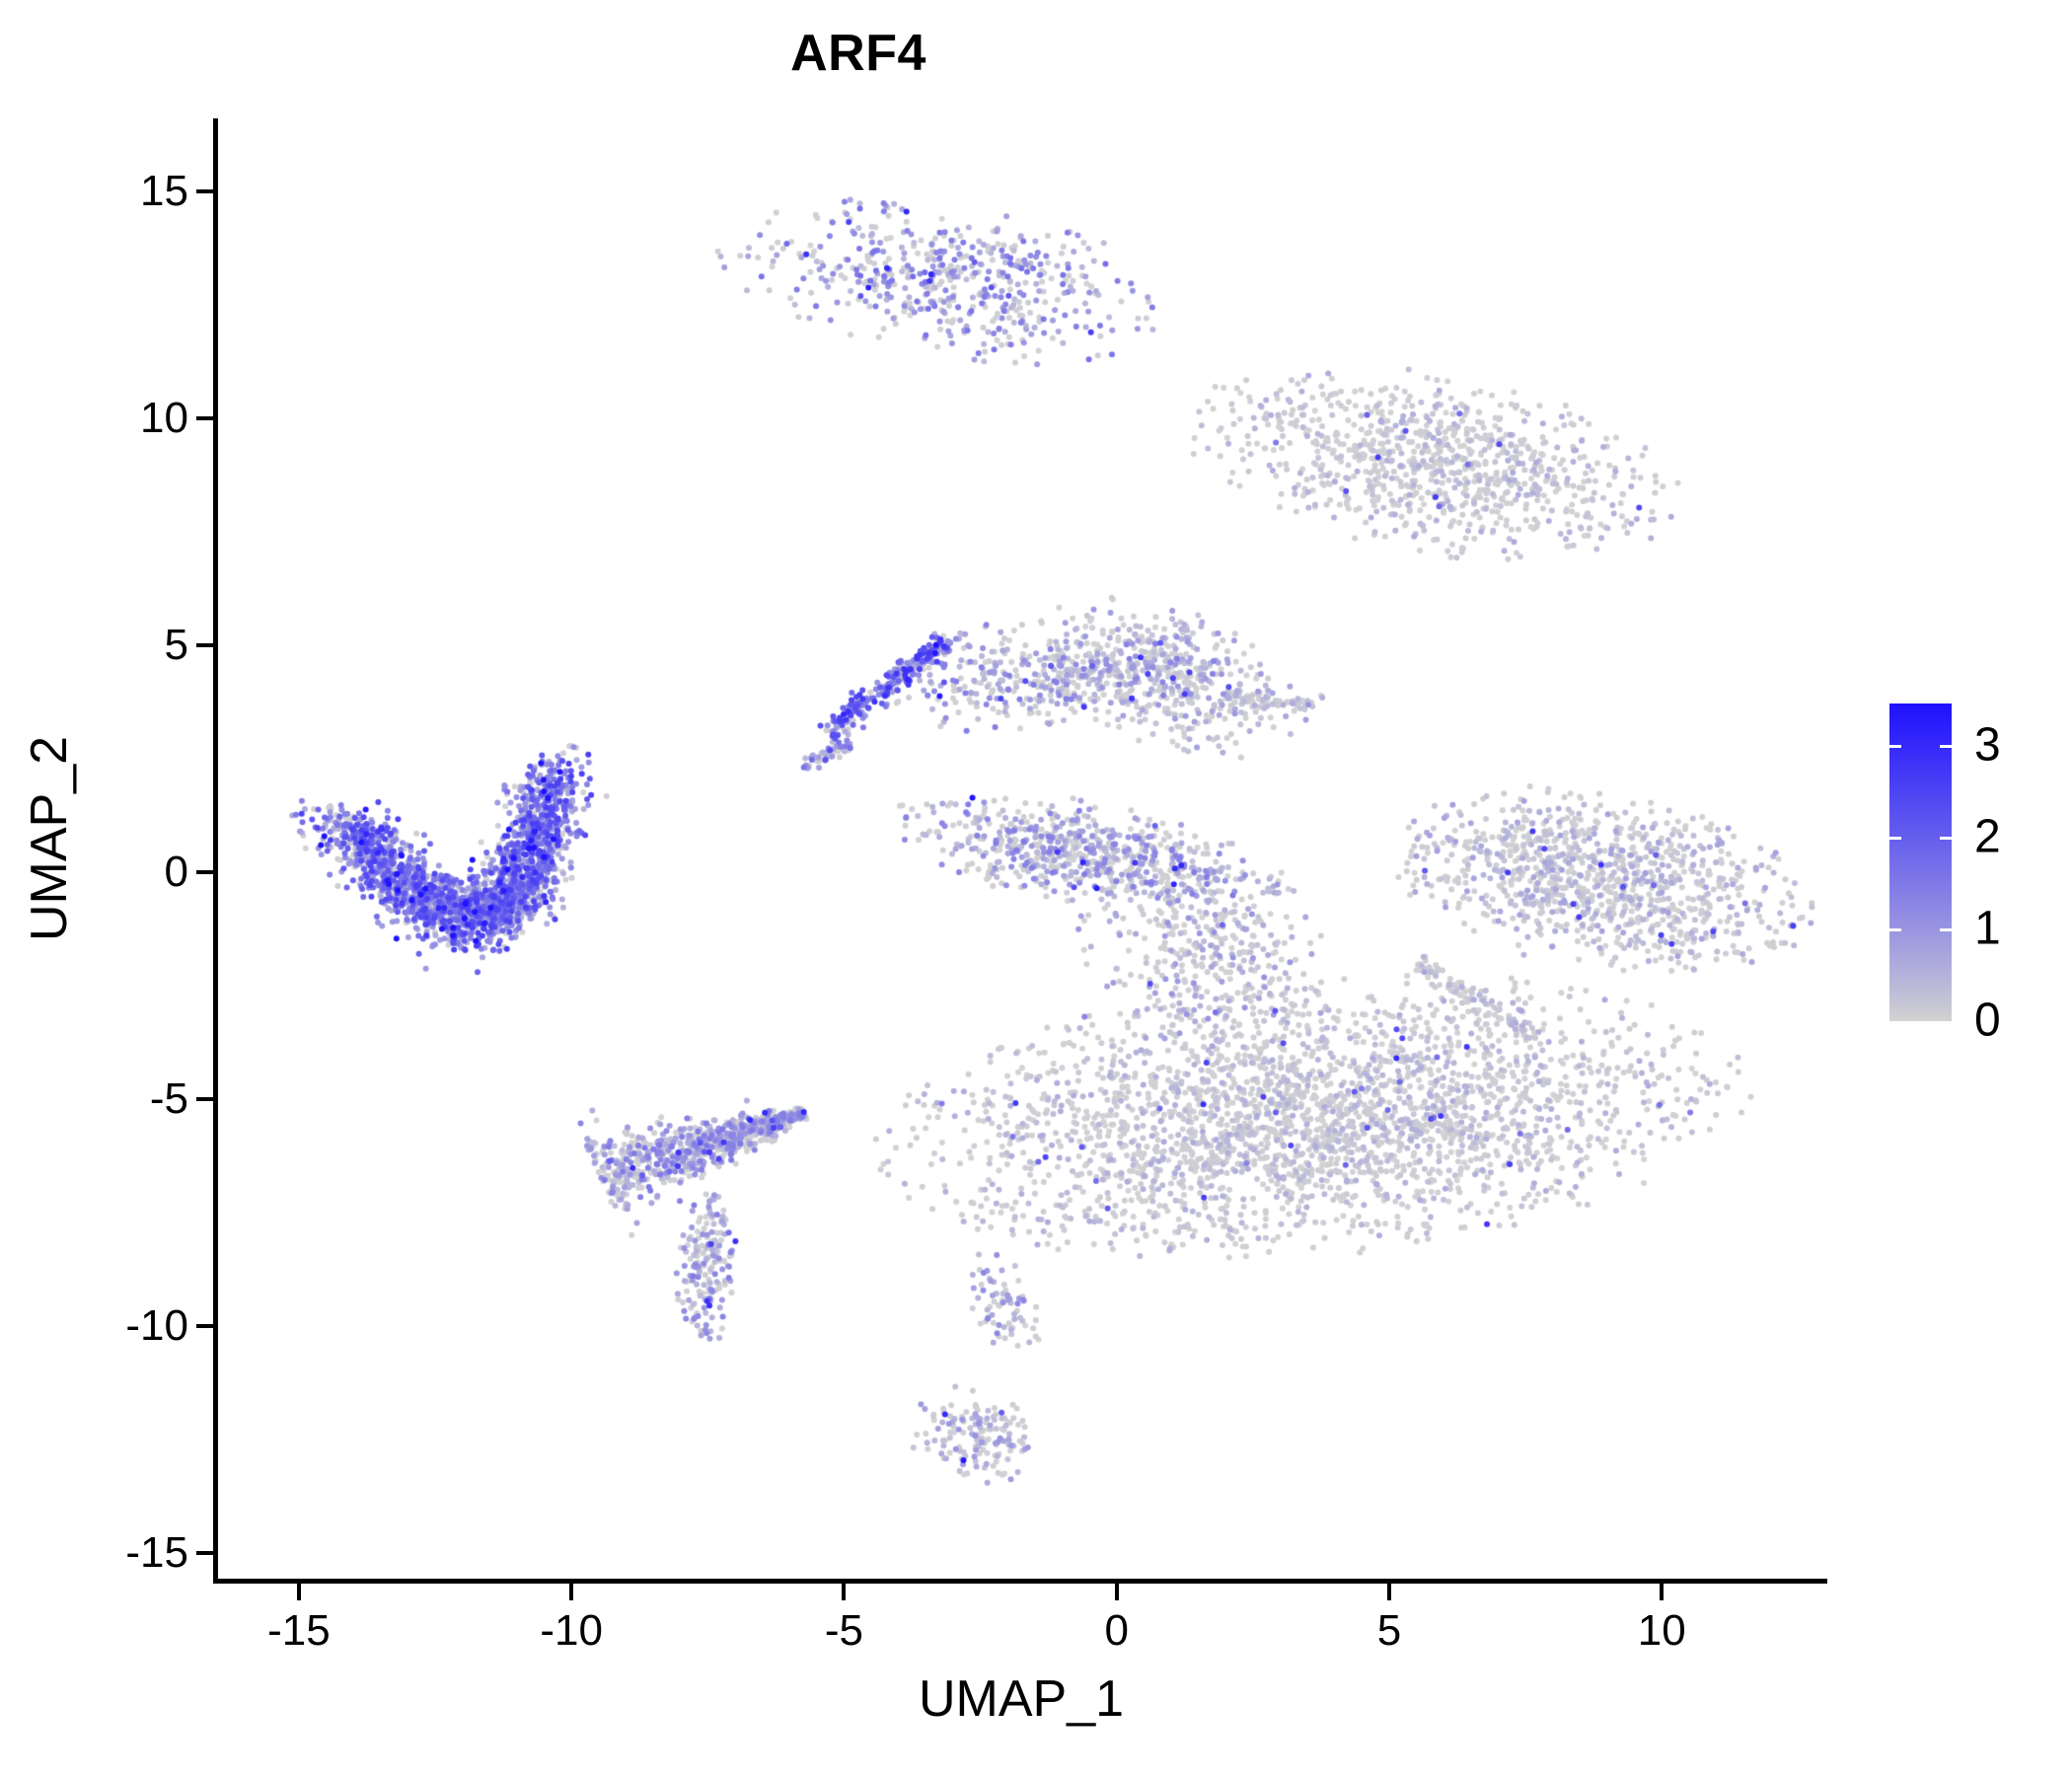 Image resolution: width=2072 pixels, height=1776 pixels. Describe the element at coordinates (164, 418) in the screenshot. I see `y-tick-label: 10` at that location.